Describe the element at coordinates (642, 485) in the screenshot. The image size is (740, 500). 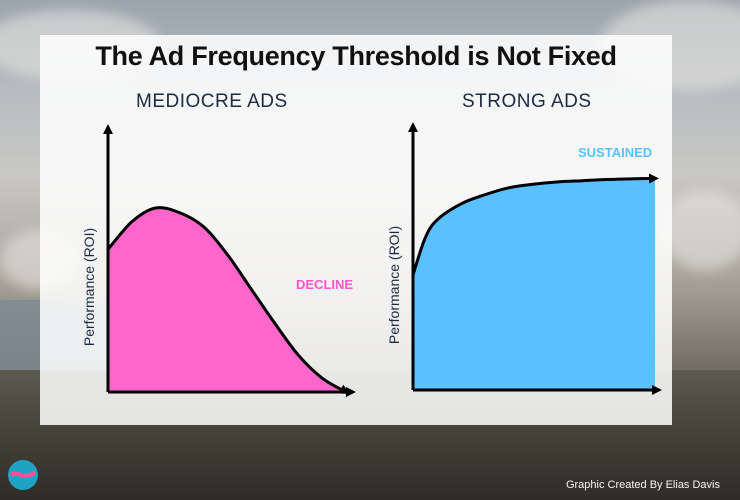
I see `credit-text: Graphic Created By Elias Davis` at that location.